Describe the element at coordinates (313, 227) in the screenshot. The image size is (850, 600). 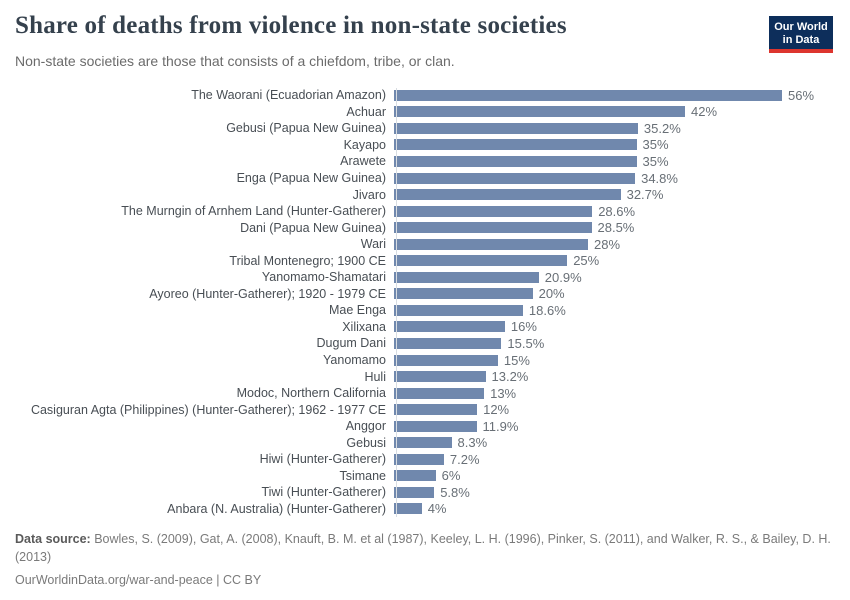
I see `category-label: Dani (Papua New Guinea)` at that location.